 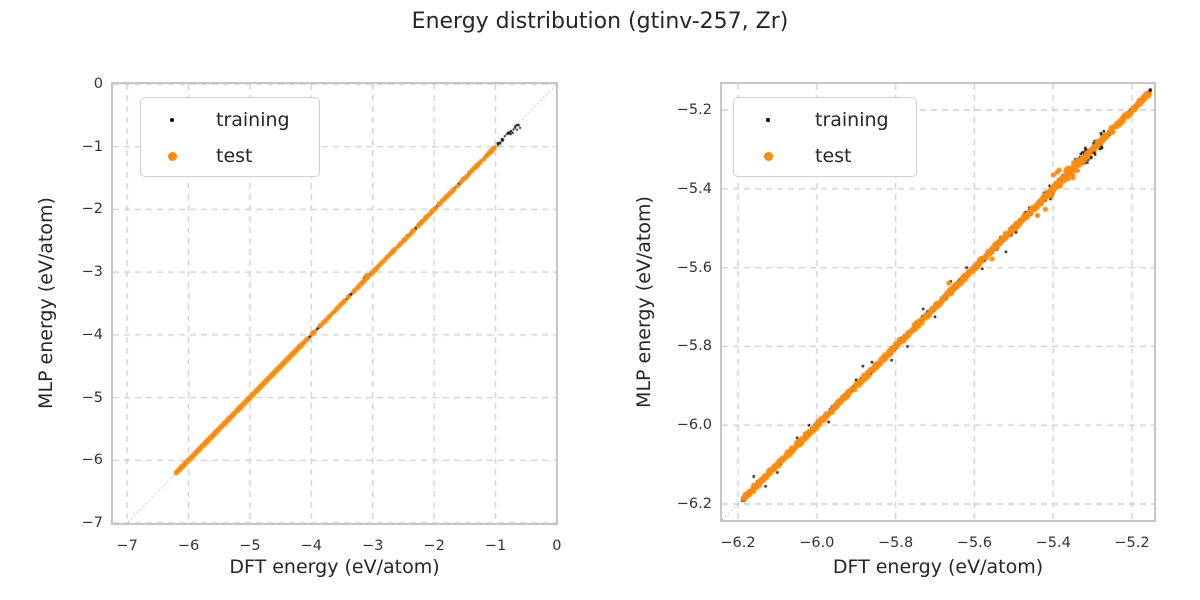 What do you see at coordinates (895, 543) in the screenshot?
I see `x-tick-label: −5.8` at bounding box center [895, 543].